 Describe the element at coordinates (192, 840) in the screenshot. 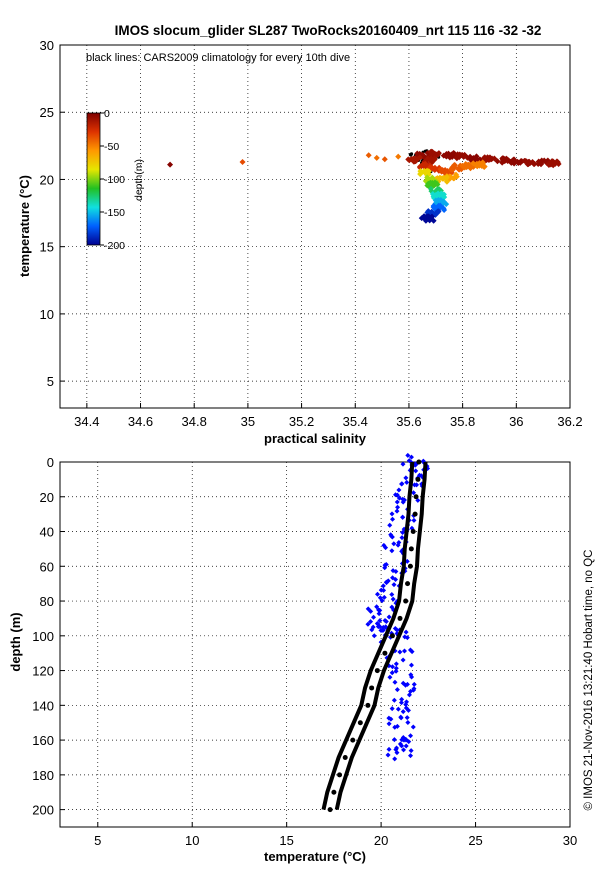

I see `profile-x-tick-label: 10` at that location.